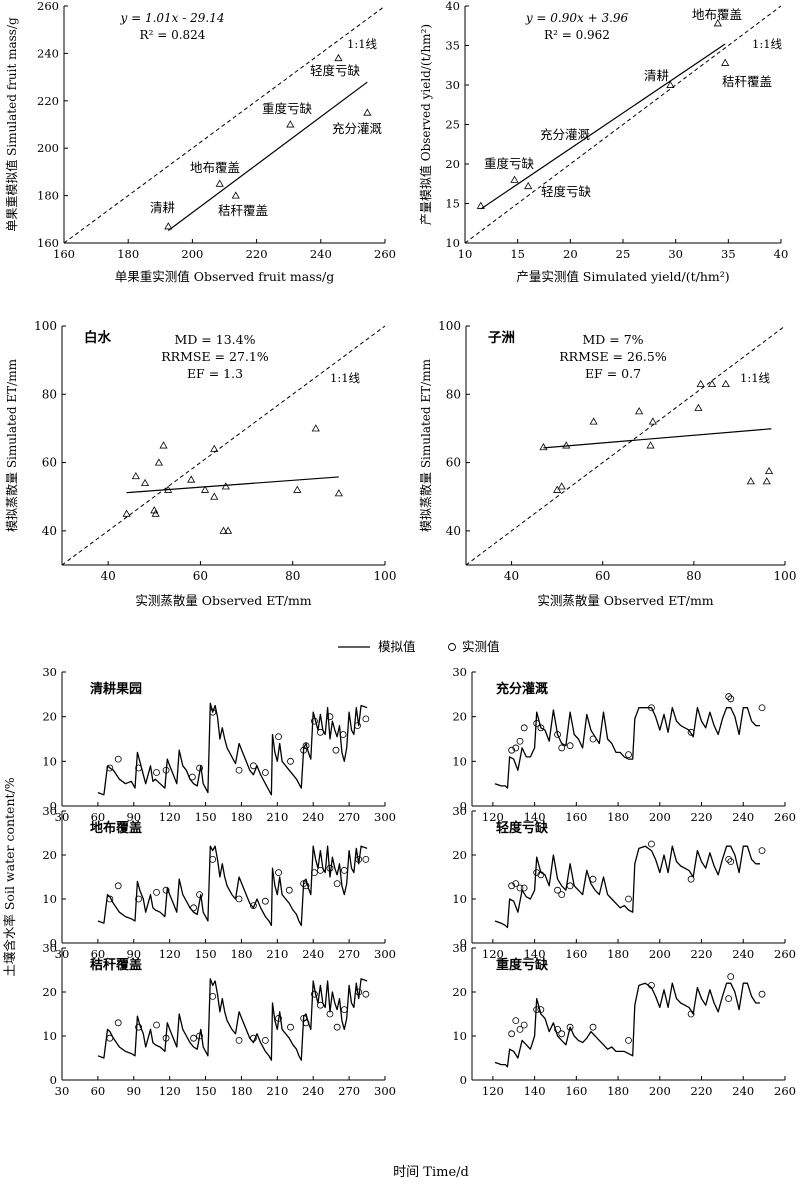  Describe the element at coordinates (98, 954) in the screenshot. I see `x-tick-label: 60` at that location.